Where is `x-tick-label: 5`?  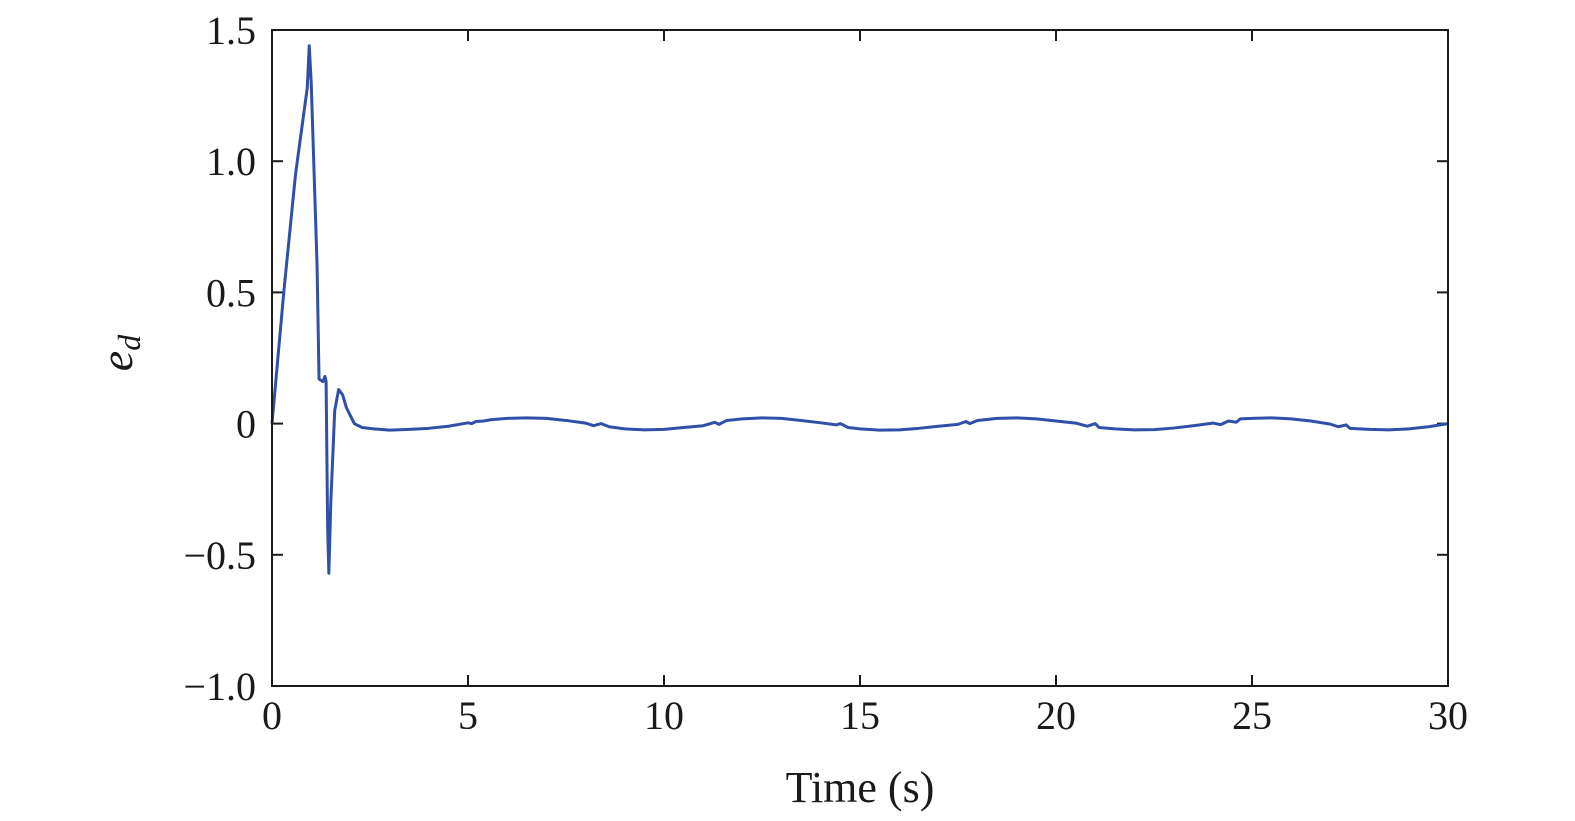
x-tick-label: 5 is located at coordinates (468, 715).